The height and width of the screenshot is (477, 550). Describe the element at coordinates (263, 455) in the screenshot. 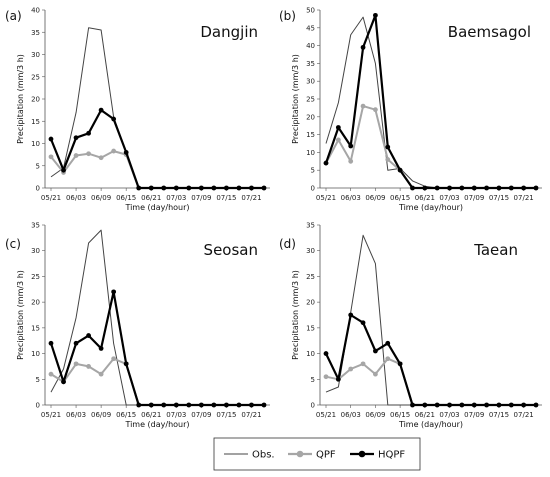

I see `legend-label-obs: Obs.` at that location.